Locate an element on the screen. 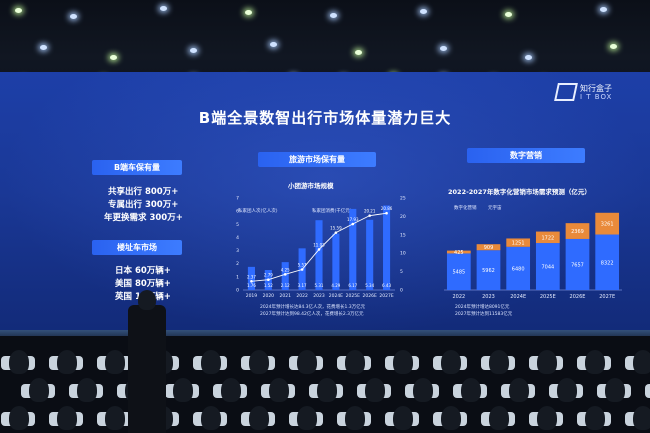 Image resolution: width=650 pixels, height=433 pixels. digital-marketing-label: 5485 is located at coordinates (458, 273).